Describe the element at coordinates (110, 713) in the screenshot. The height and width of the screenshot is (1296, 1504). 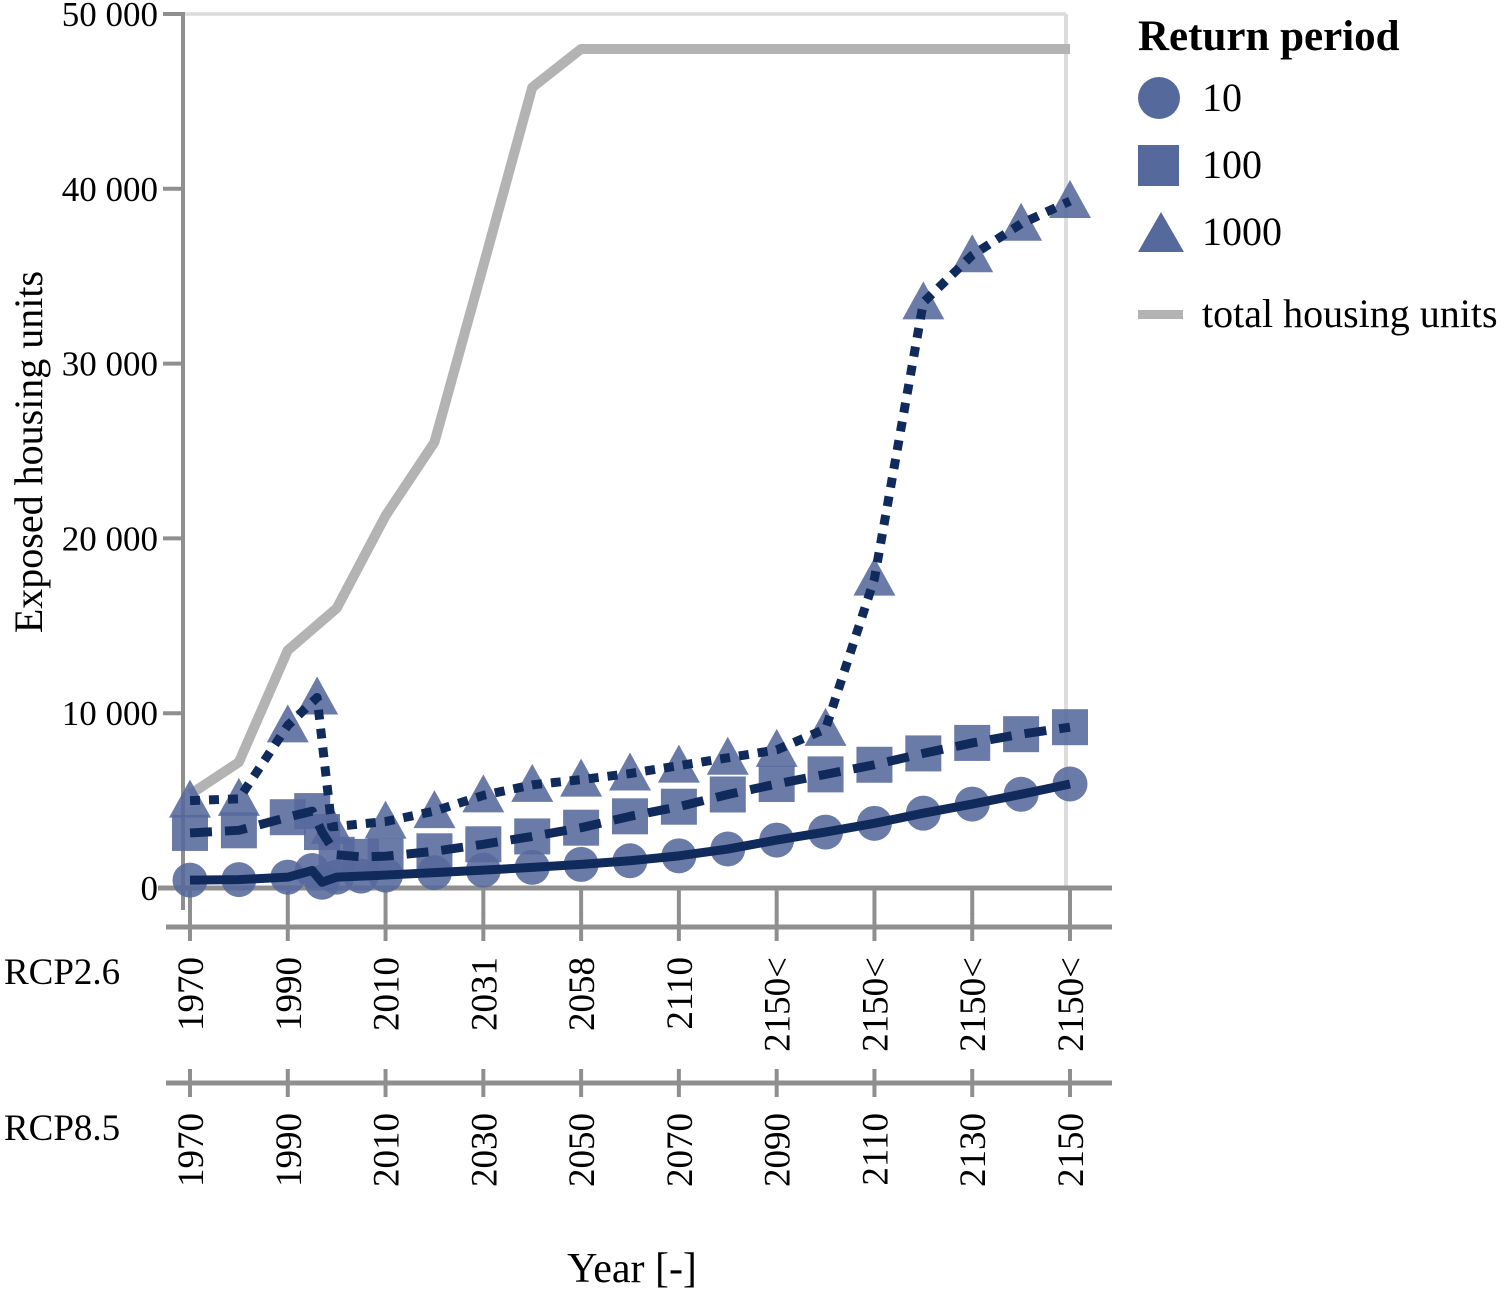
I see `y-tick-label: 10 000` at that location.